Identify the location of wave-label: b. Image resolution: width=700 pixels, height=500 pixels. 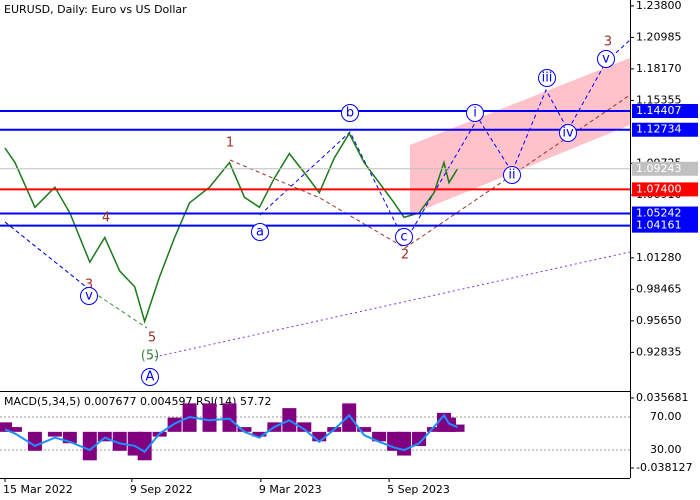
(350, 113).